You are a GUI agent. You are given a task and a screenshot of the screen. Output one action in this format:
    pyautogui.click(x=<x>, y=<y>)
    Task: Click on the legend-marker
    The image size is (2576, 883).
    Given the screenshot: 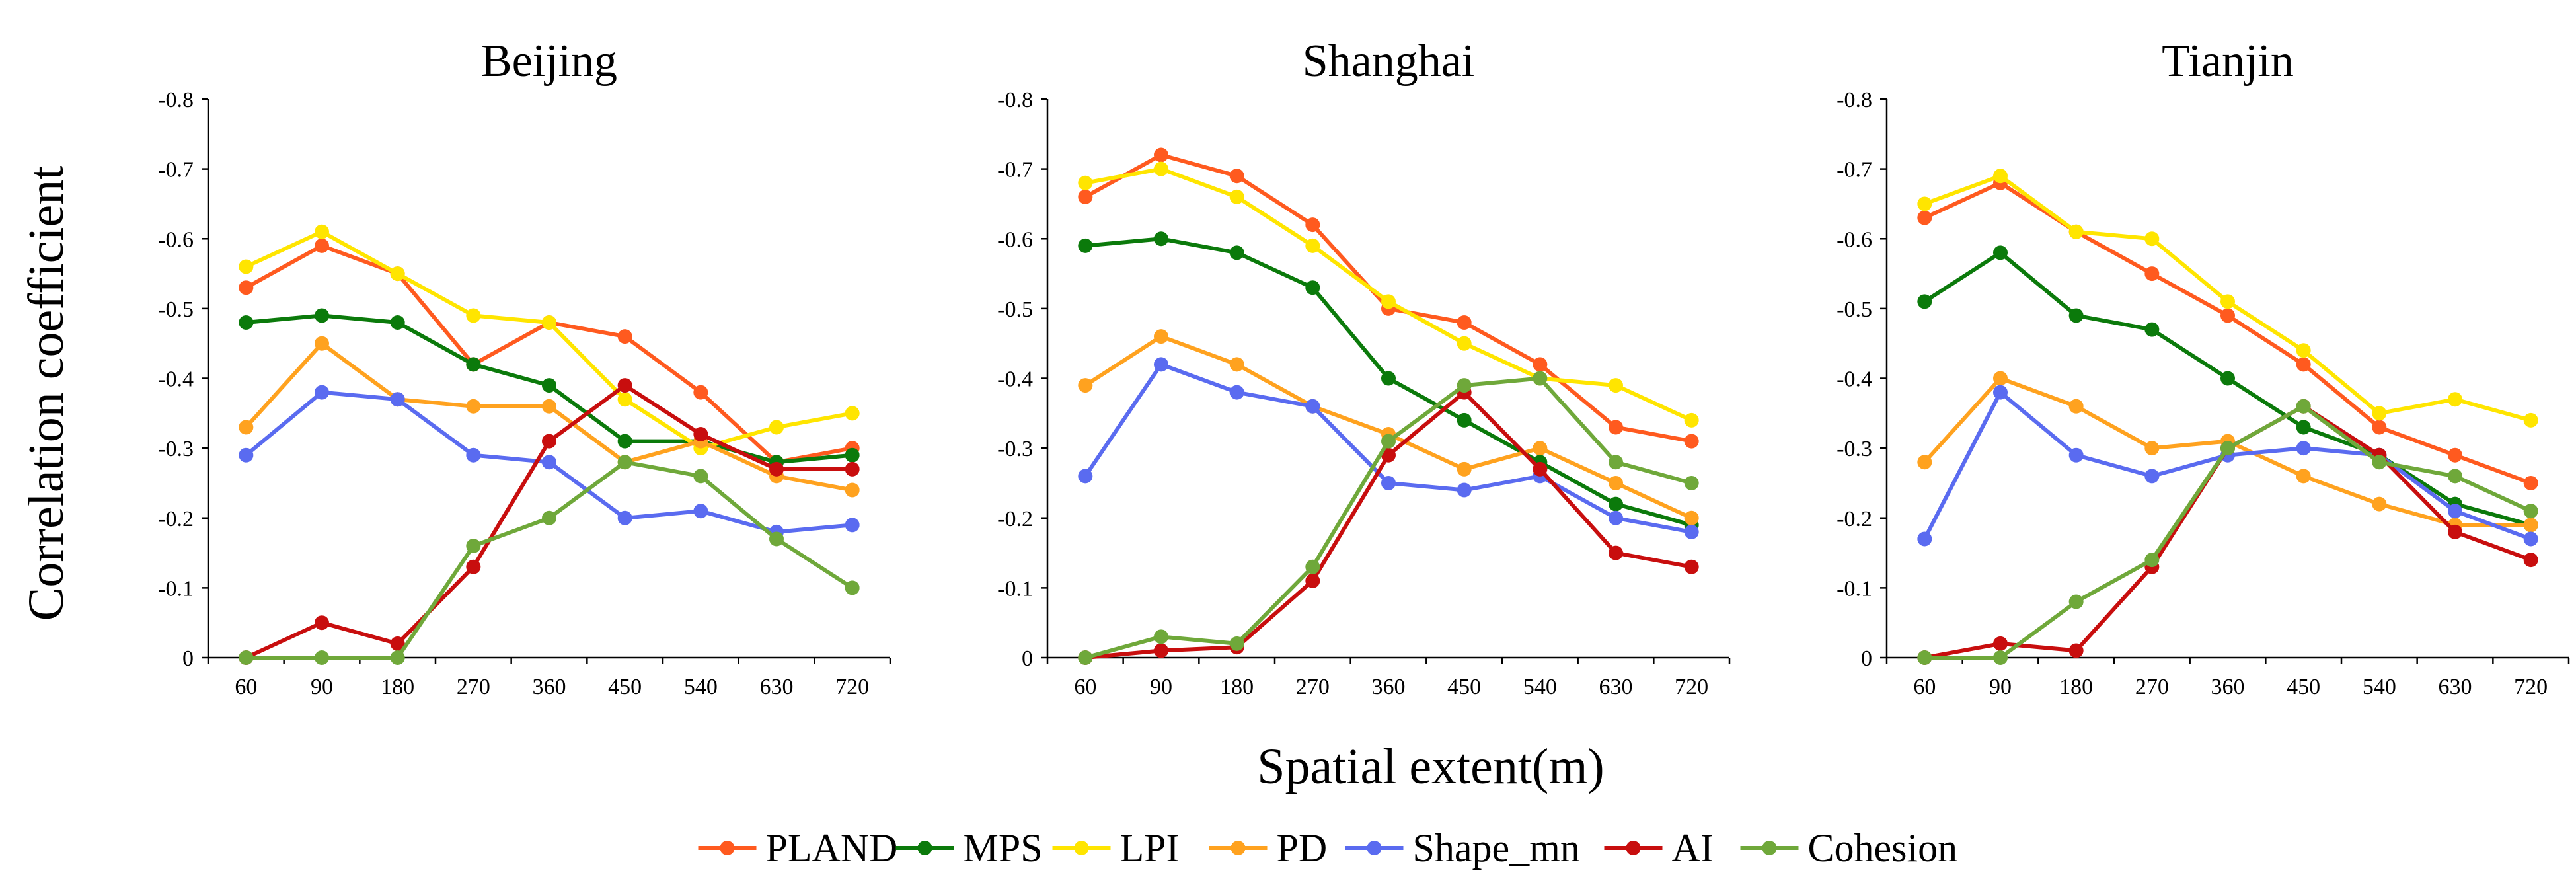 What is the action you would take?
    pyautogui.click(x=925, y=848)
    